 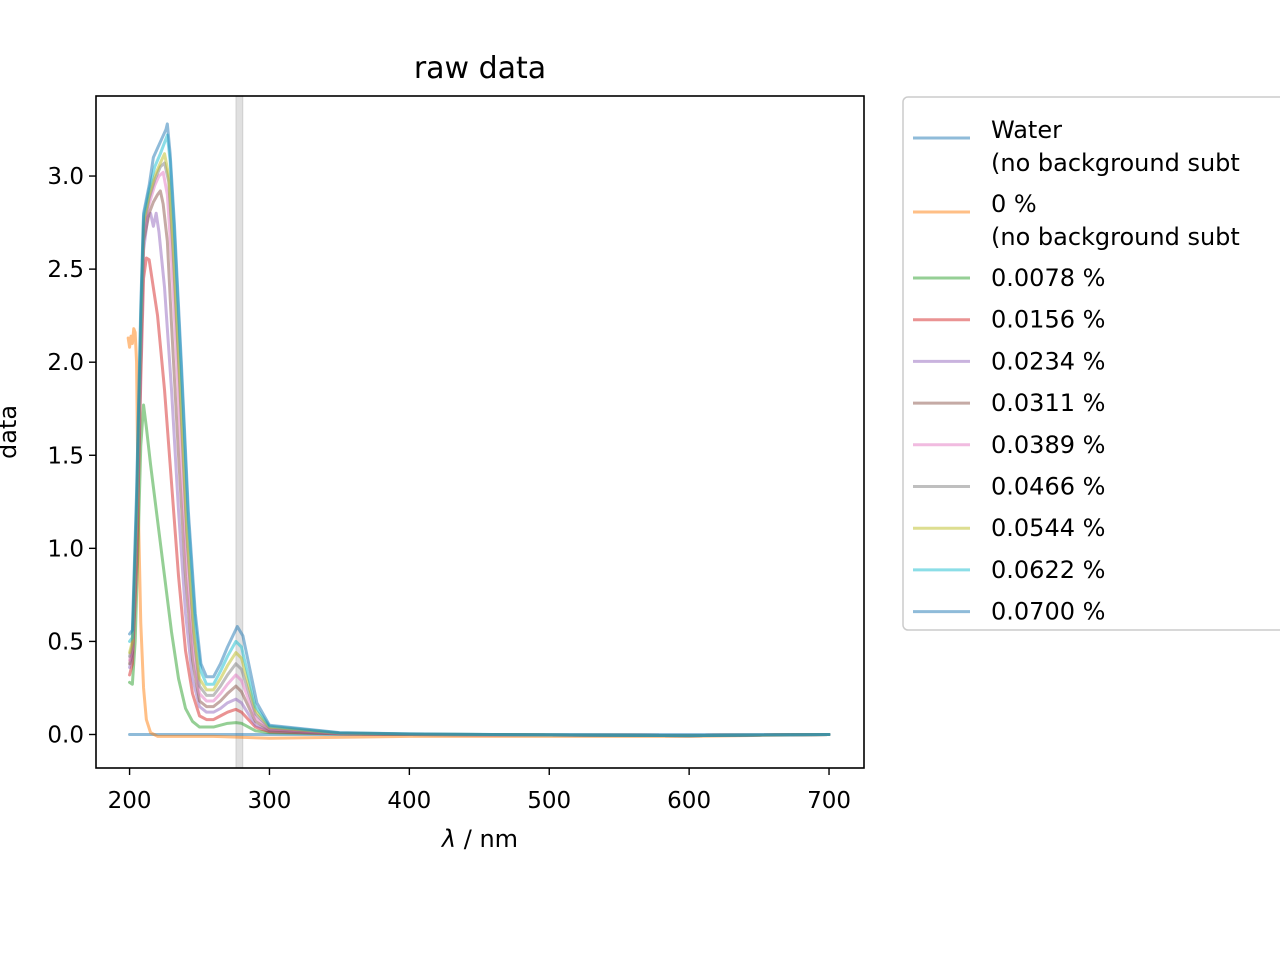 What do you see at coordinates (1048, 570) in the screenshot?
I see `legend-label-9: 0.0622 %` at bounding box center [1048, 570].